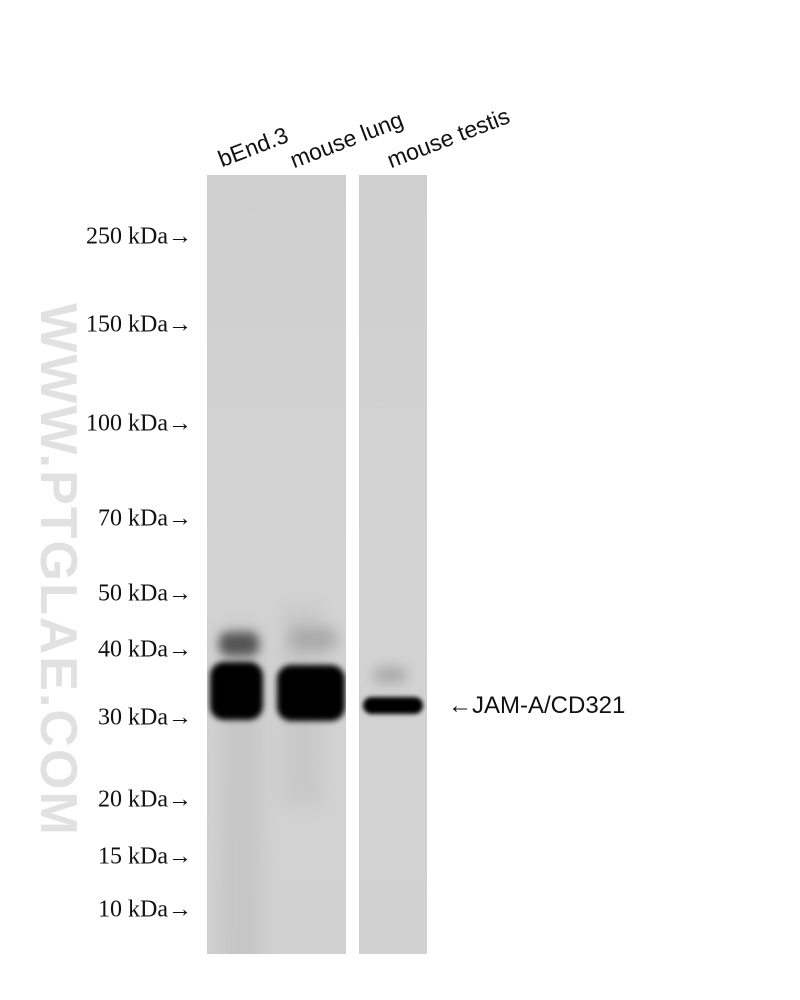  Describe the element at coordinates (139, 423) in the screenshot. I see `marker-100: 100 kDa→` at that location.